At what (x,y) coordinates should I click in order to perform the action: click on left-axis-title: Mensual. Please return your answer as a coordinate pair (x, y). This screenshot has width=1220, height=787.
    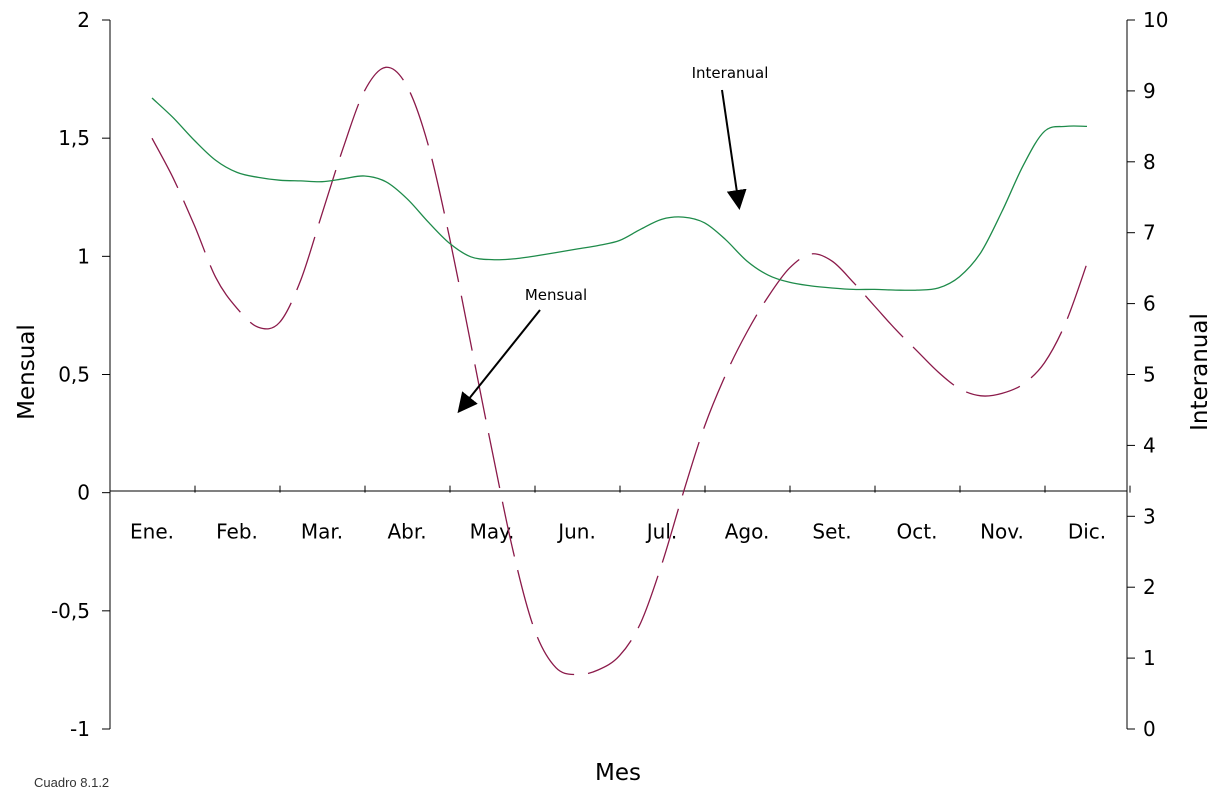
    Looking at the image, I should click on (27, 372).